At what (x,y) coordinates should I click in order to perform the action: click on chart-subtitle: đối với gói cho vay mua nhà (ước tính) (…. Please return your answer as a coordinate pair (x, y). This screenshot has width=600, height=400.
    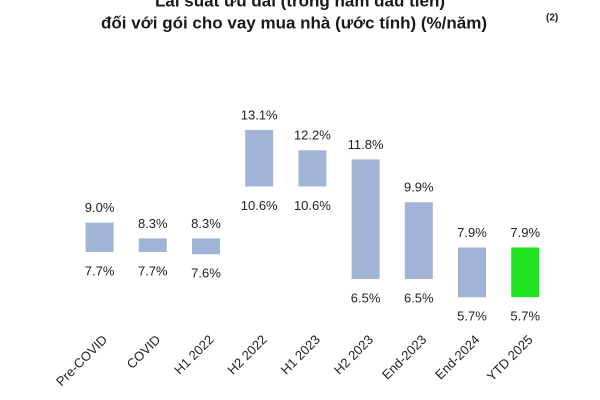
    Looking at the image, I should click on (294, 22).